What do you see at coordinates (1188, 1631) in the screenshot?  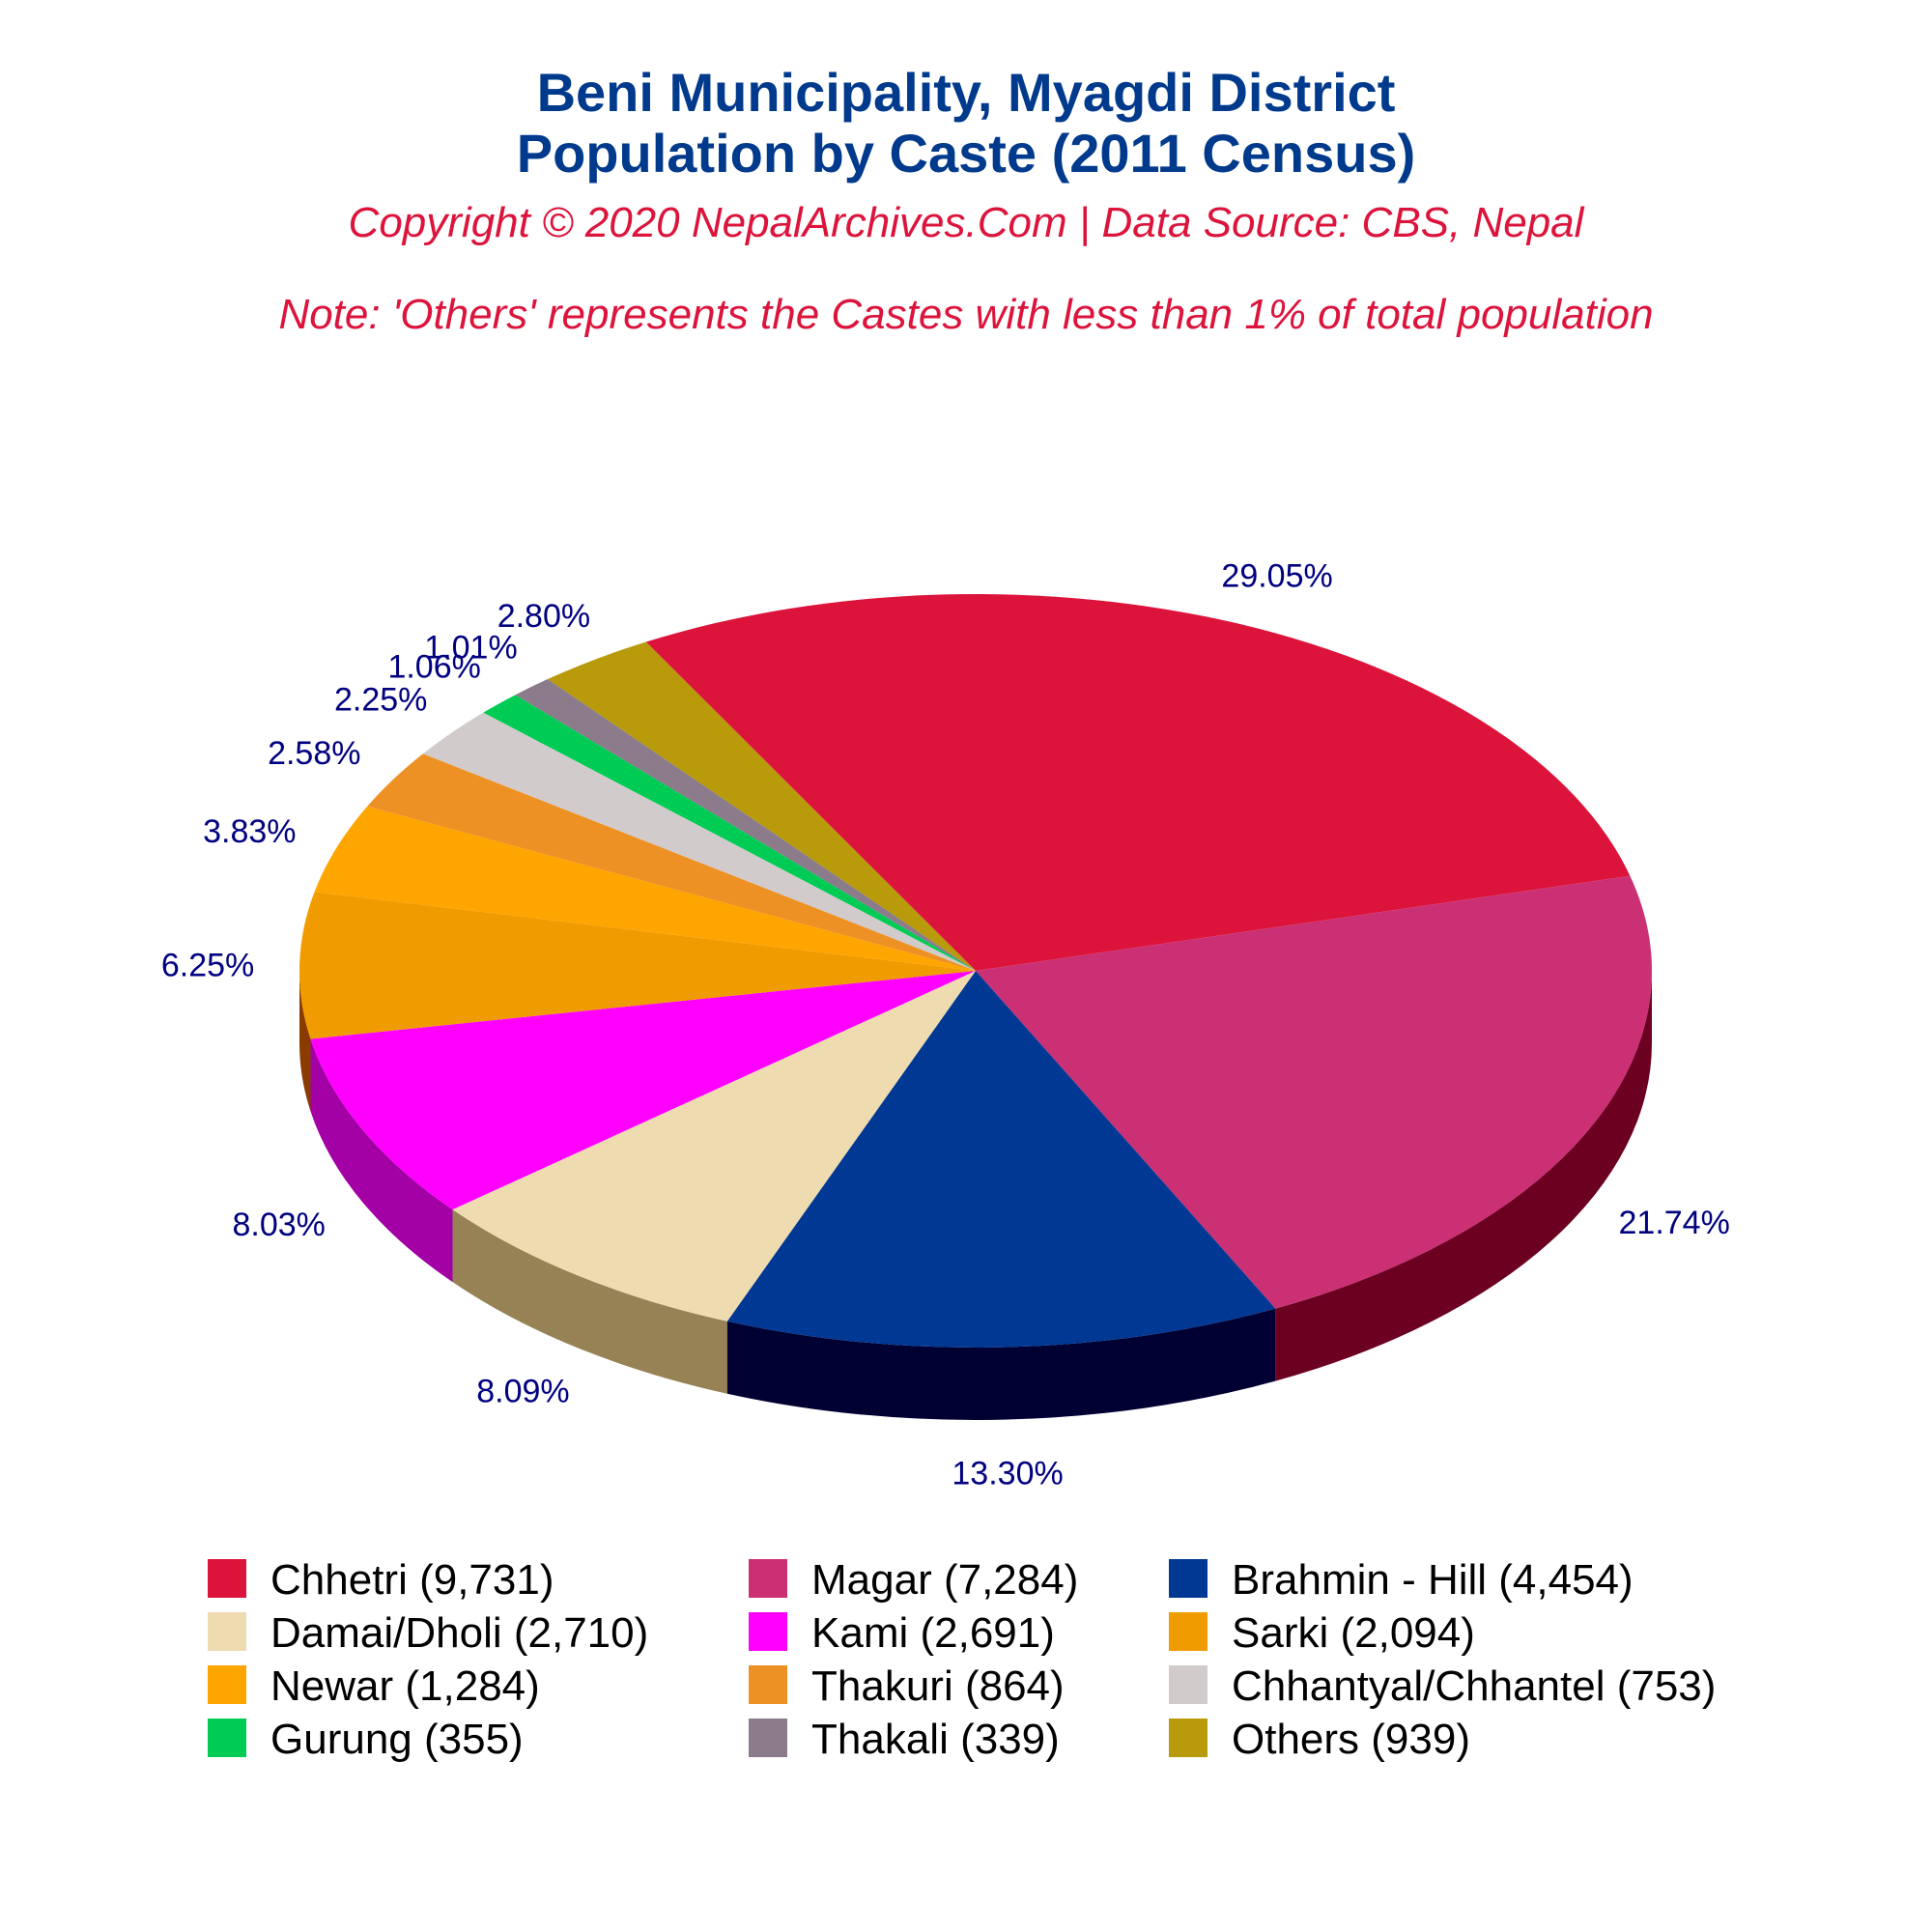 I see `legend-swatch-sarki` at bounding box center [1188, 1631].